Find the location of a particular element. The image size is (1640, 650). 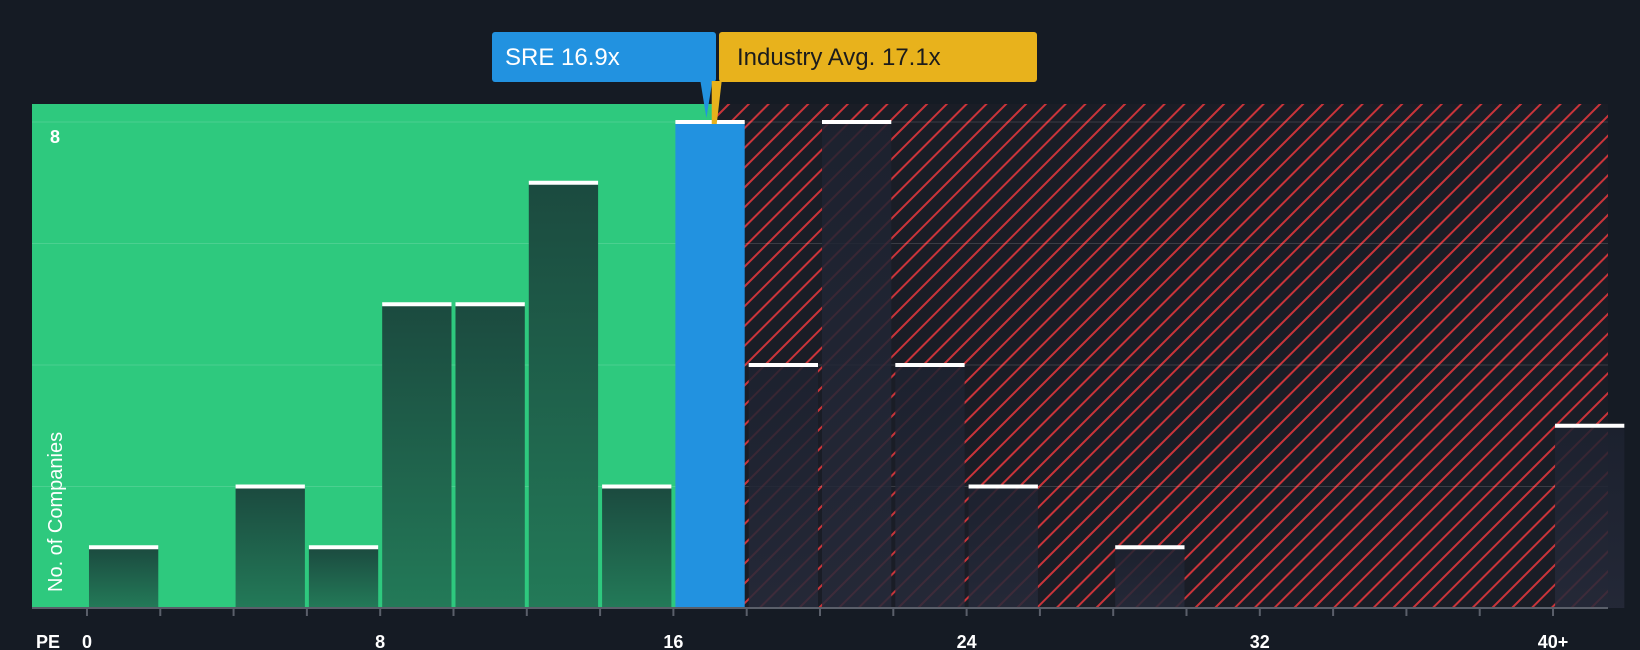

company-callout-label: SRE 16.9x is located at coordinates (562, 57).